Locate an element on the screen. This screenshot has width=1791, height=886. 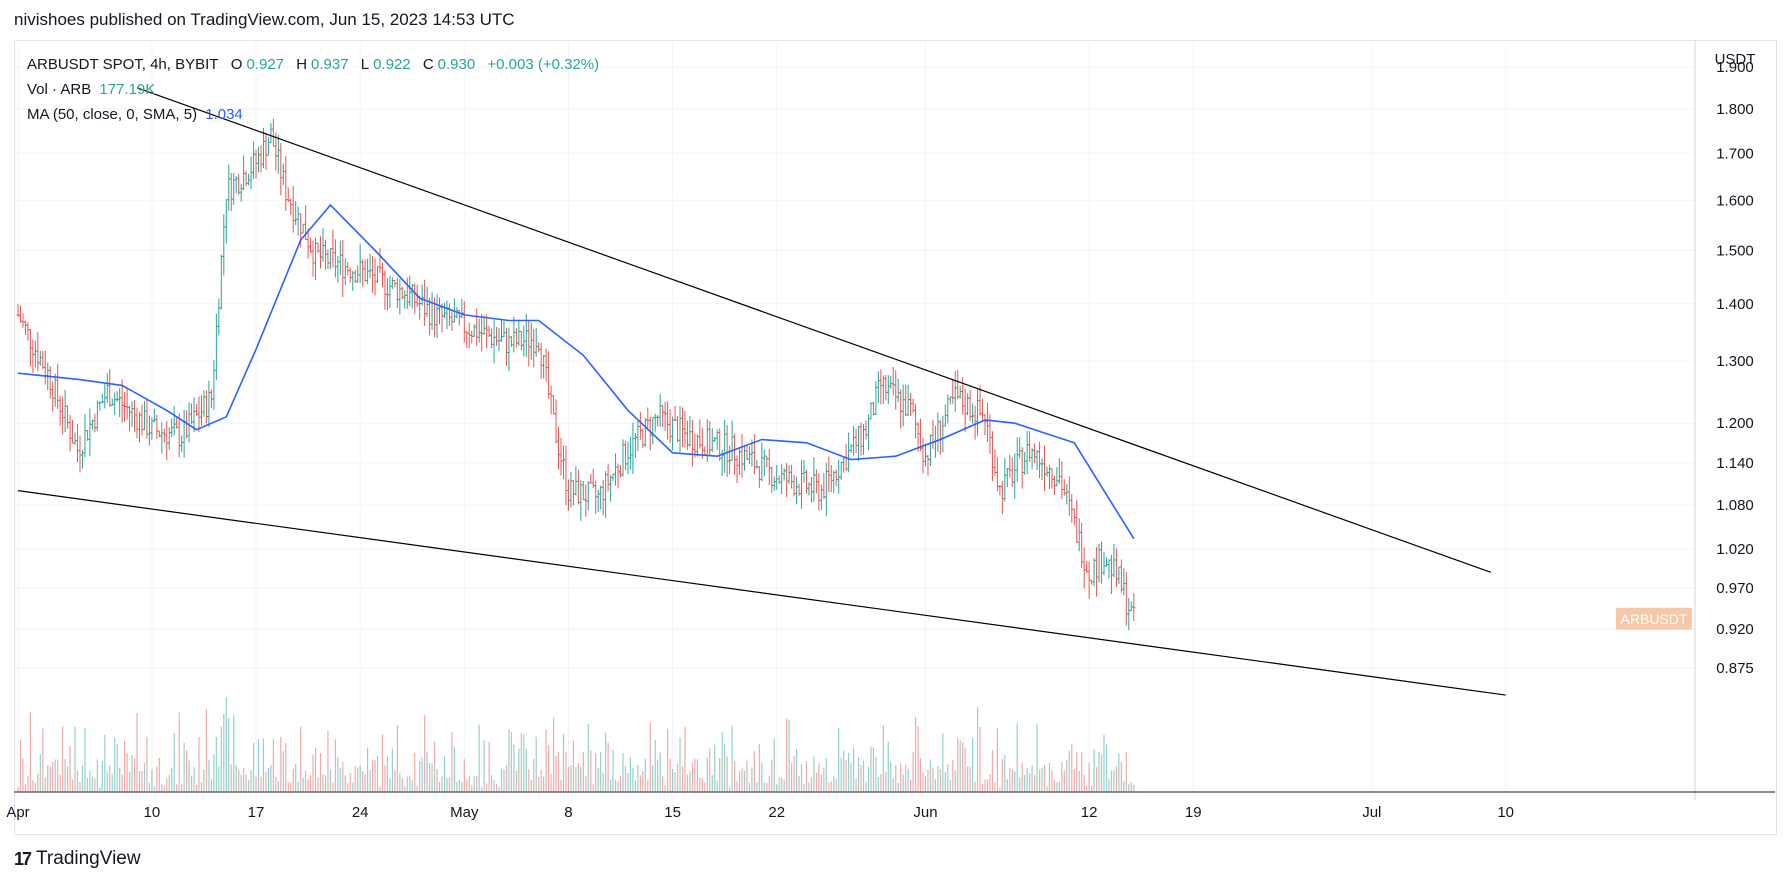
volume-value: 177.19K is located at coordinates (127, 89).